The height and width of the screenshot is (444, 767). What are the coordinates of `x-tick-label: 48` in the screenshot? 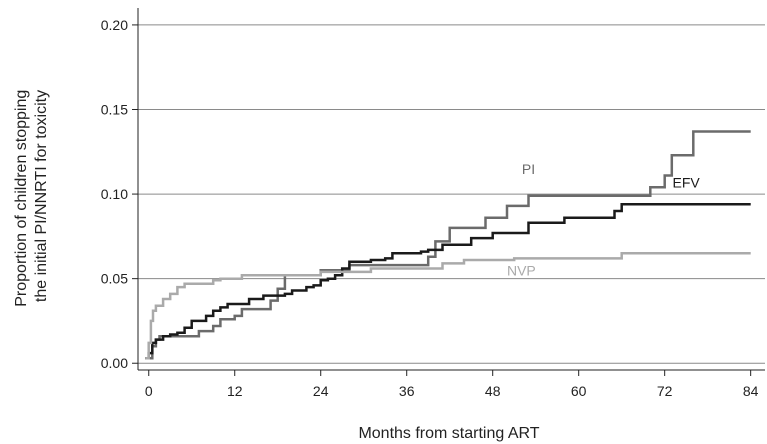 It's located at (493, 391).